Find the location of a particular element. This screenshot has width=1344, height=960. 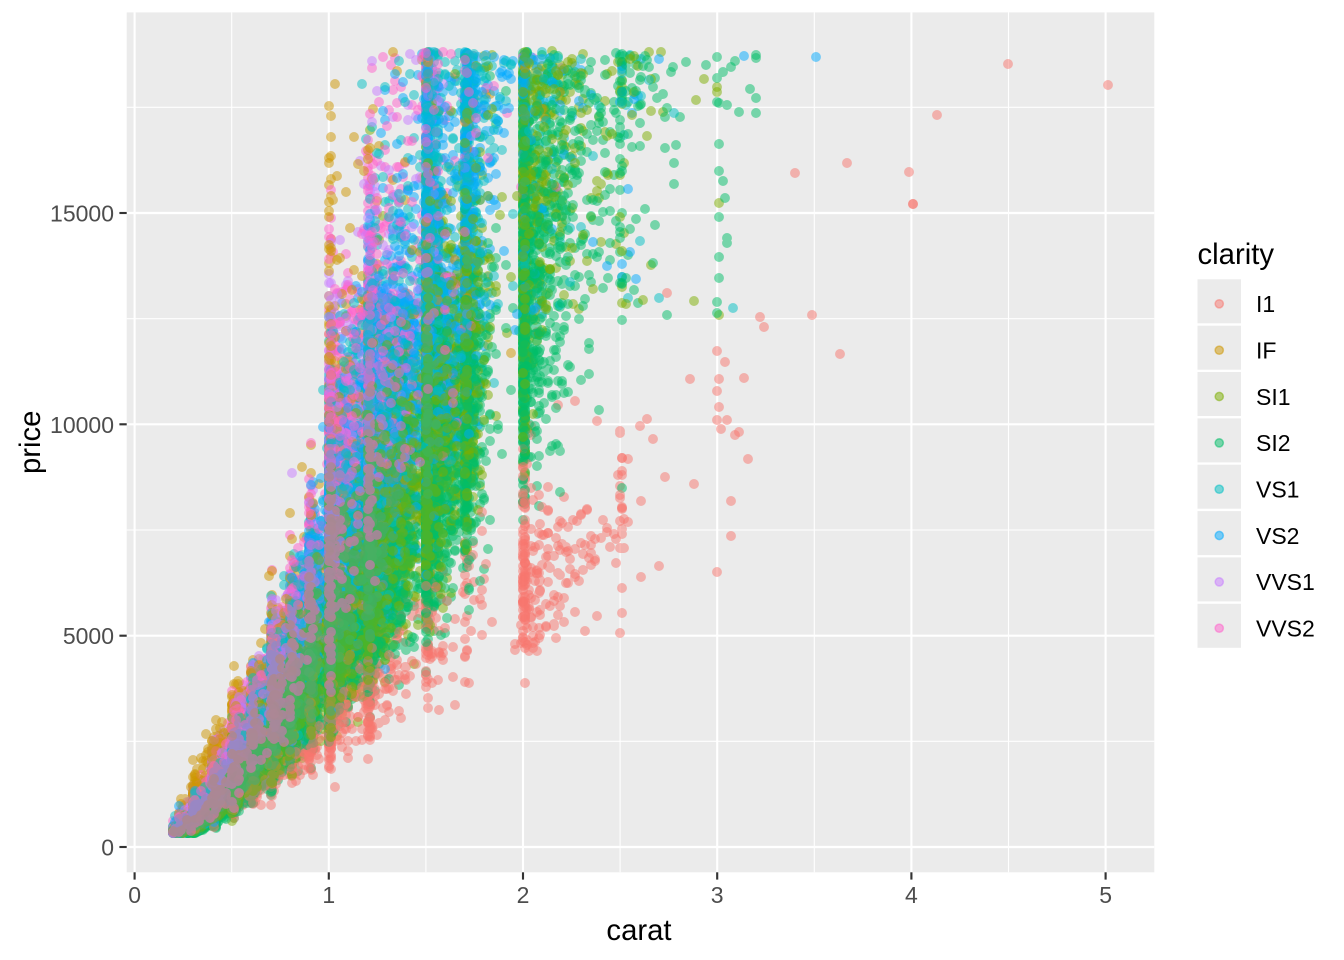

svg-text: price is located at coordinates (30, 443).